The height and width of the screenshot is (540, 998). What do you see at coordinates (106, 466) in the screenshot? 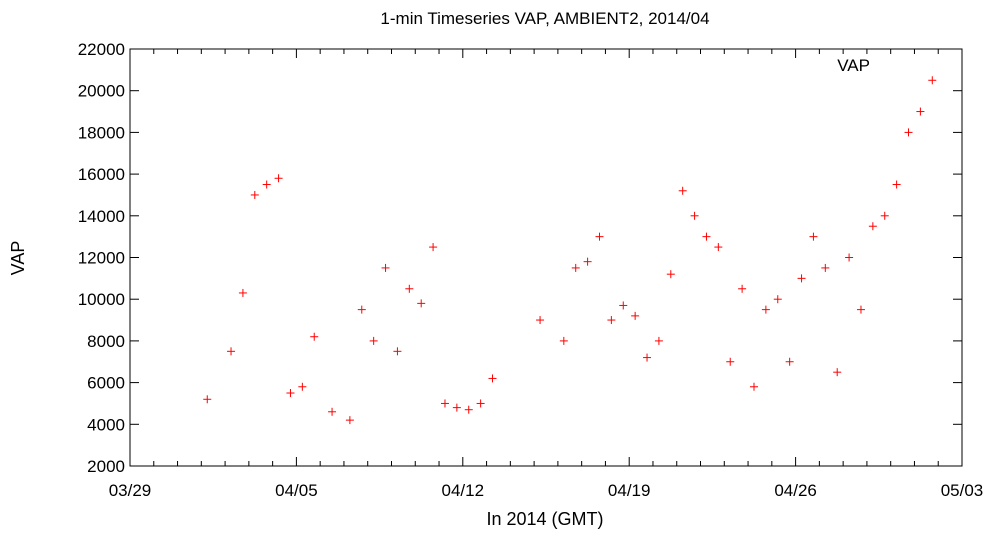
I see `y-tick-label: 2000` at bounding box center [106, 466].